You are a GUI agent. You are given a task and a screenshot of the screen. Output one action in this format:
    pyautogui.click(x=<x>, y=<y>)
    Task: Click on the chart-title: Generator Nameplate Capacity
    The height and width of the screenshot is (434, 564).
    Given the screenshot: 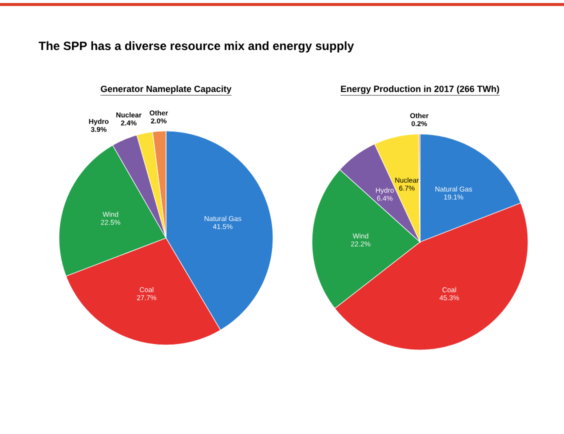 What is the action you would take?
    pyautogui.click(x=166, y=89)
    